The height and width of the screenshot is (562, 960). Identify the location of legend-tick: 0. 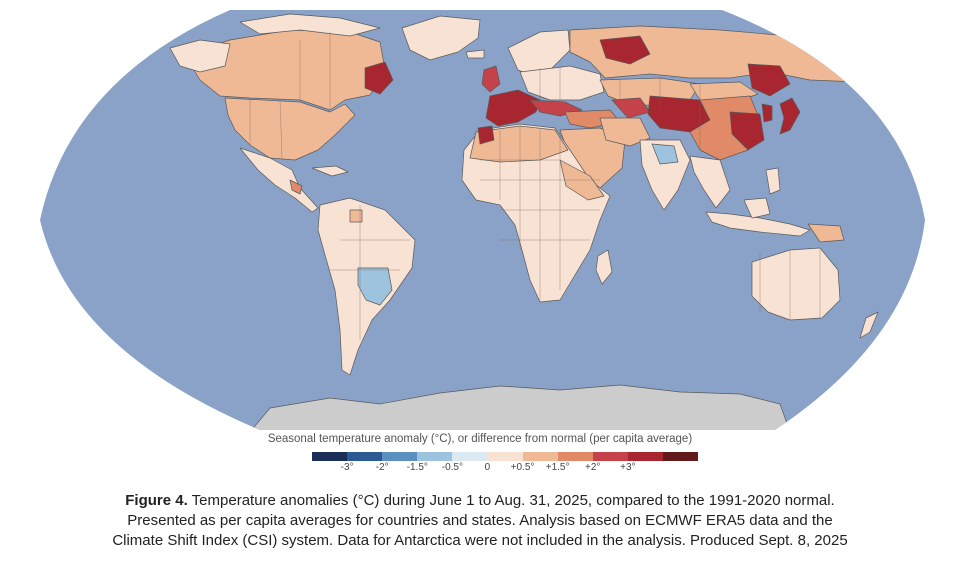
(487, 467).